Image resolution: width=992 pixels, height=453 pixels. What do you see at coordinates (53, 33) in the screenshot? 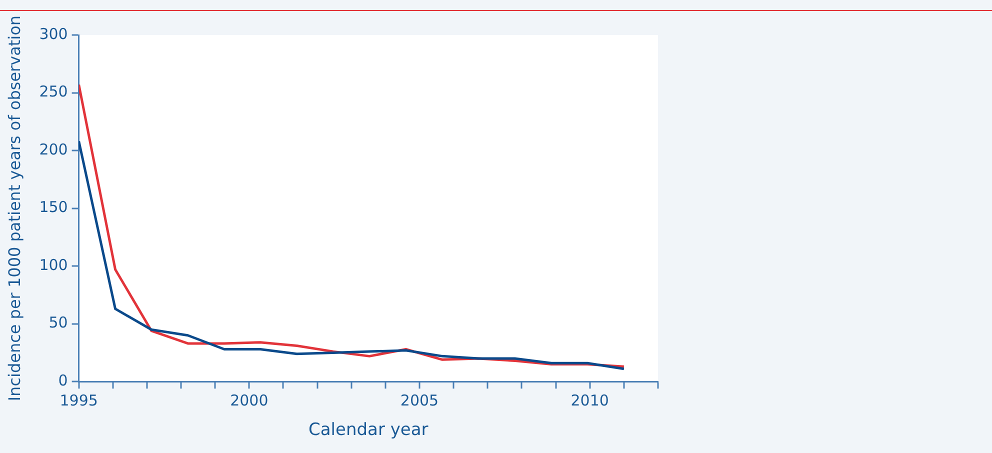
I see `y-tick-label: 300` at bounding box center [53, 33].